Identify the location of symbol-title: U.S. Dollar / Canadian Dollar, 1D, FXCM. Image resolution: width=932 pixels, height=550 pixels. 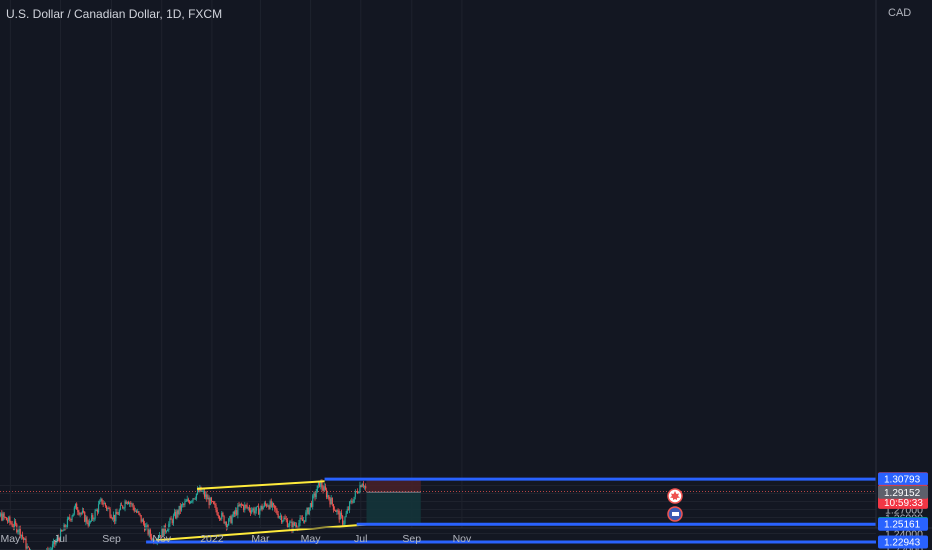
(114, 14).